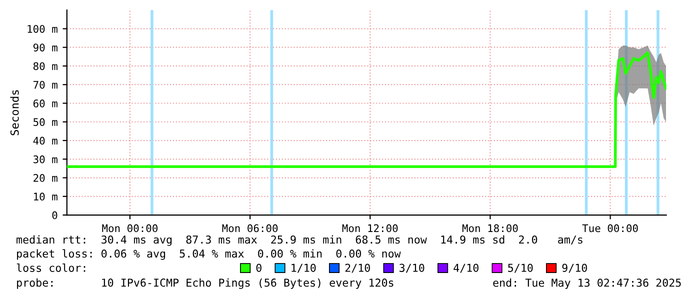  What do you see at coordinates (43, 28) in the screenshot?
I see `y-tick-label: 100 m` at bounding box center [43, 28].